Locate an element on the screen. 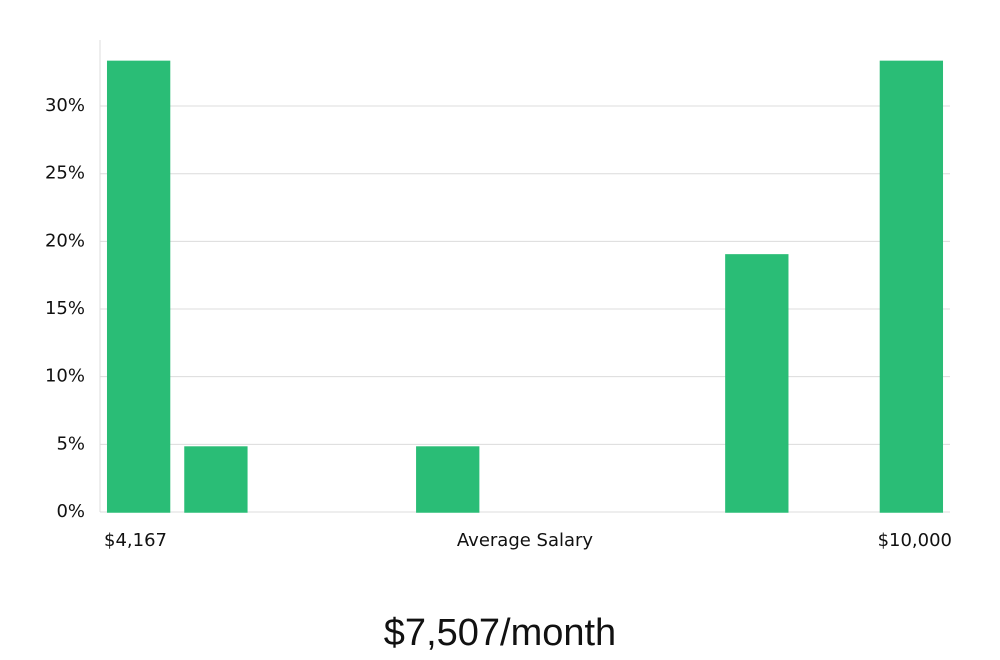 Image resolution: width=1000 pixels, height=660 pixels. y-tick-label: 5% is located at coordinates (70, 443).